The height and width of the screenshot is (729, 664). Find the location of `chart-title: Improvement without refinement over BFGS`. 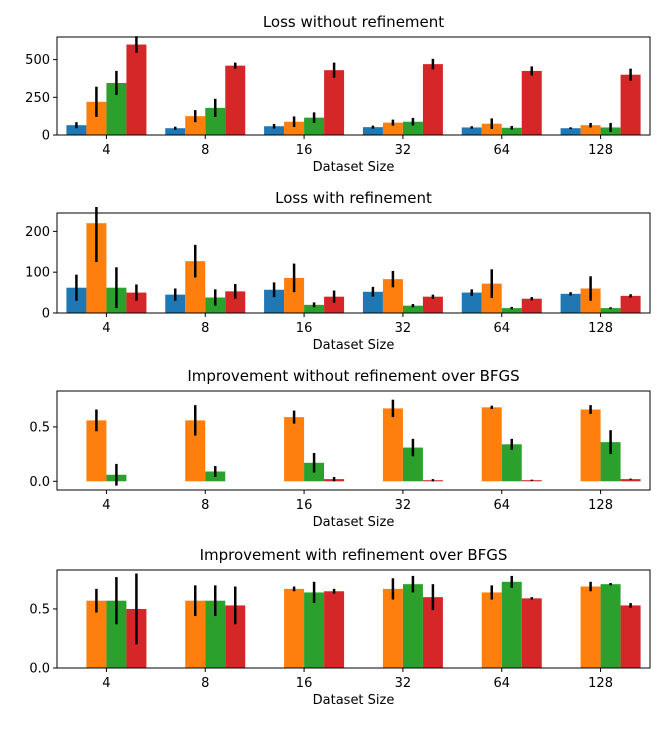

chart-title: Improvement without refinement over BFGS is located at coordinates (353, 376).